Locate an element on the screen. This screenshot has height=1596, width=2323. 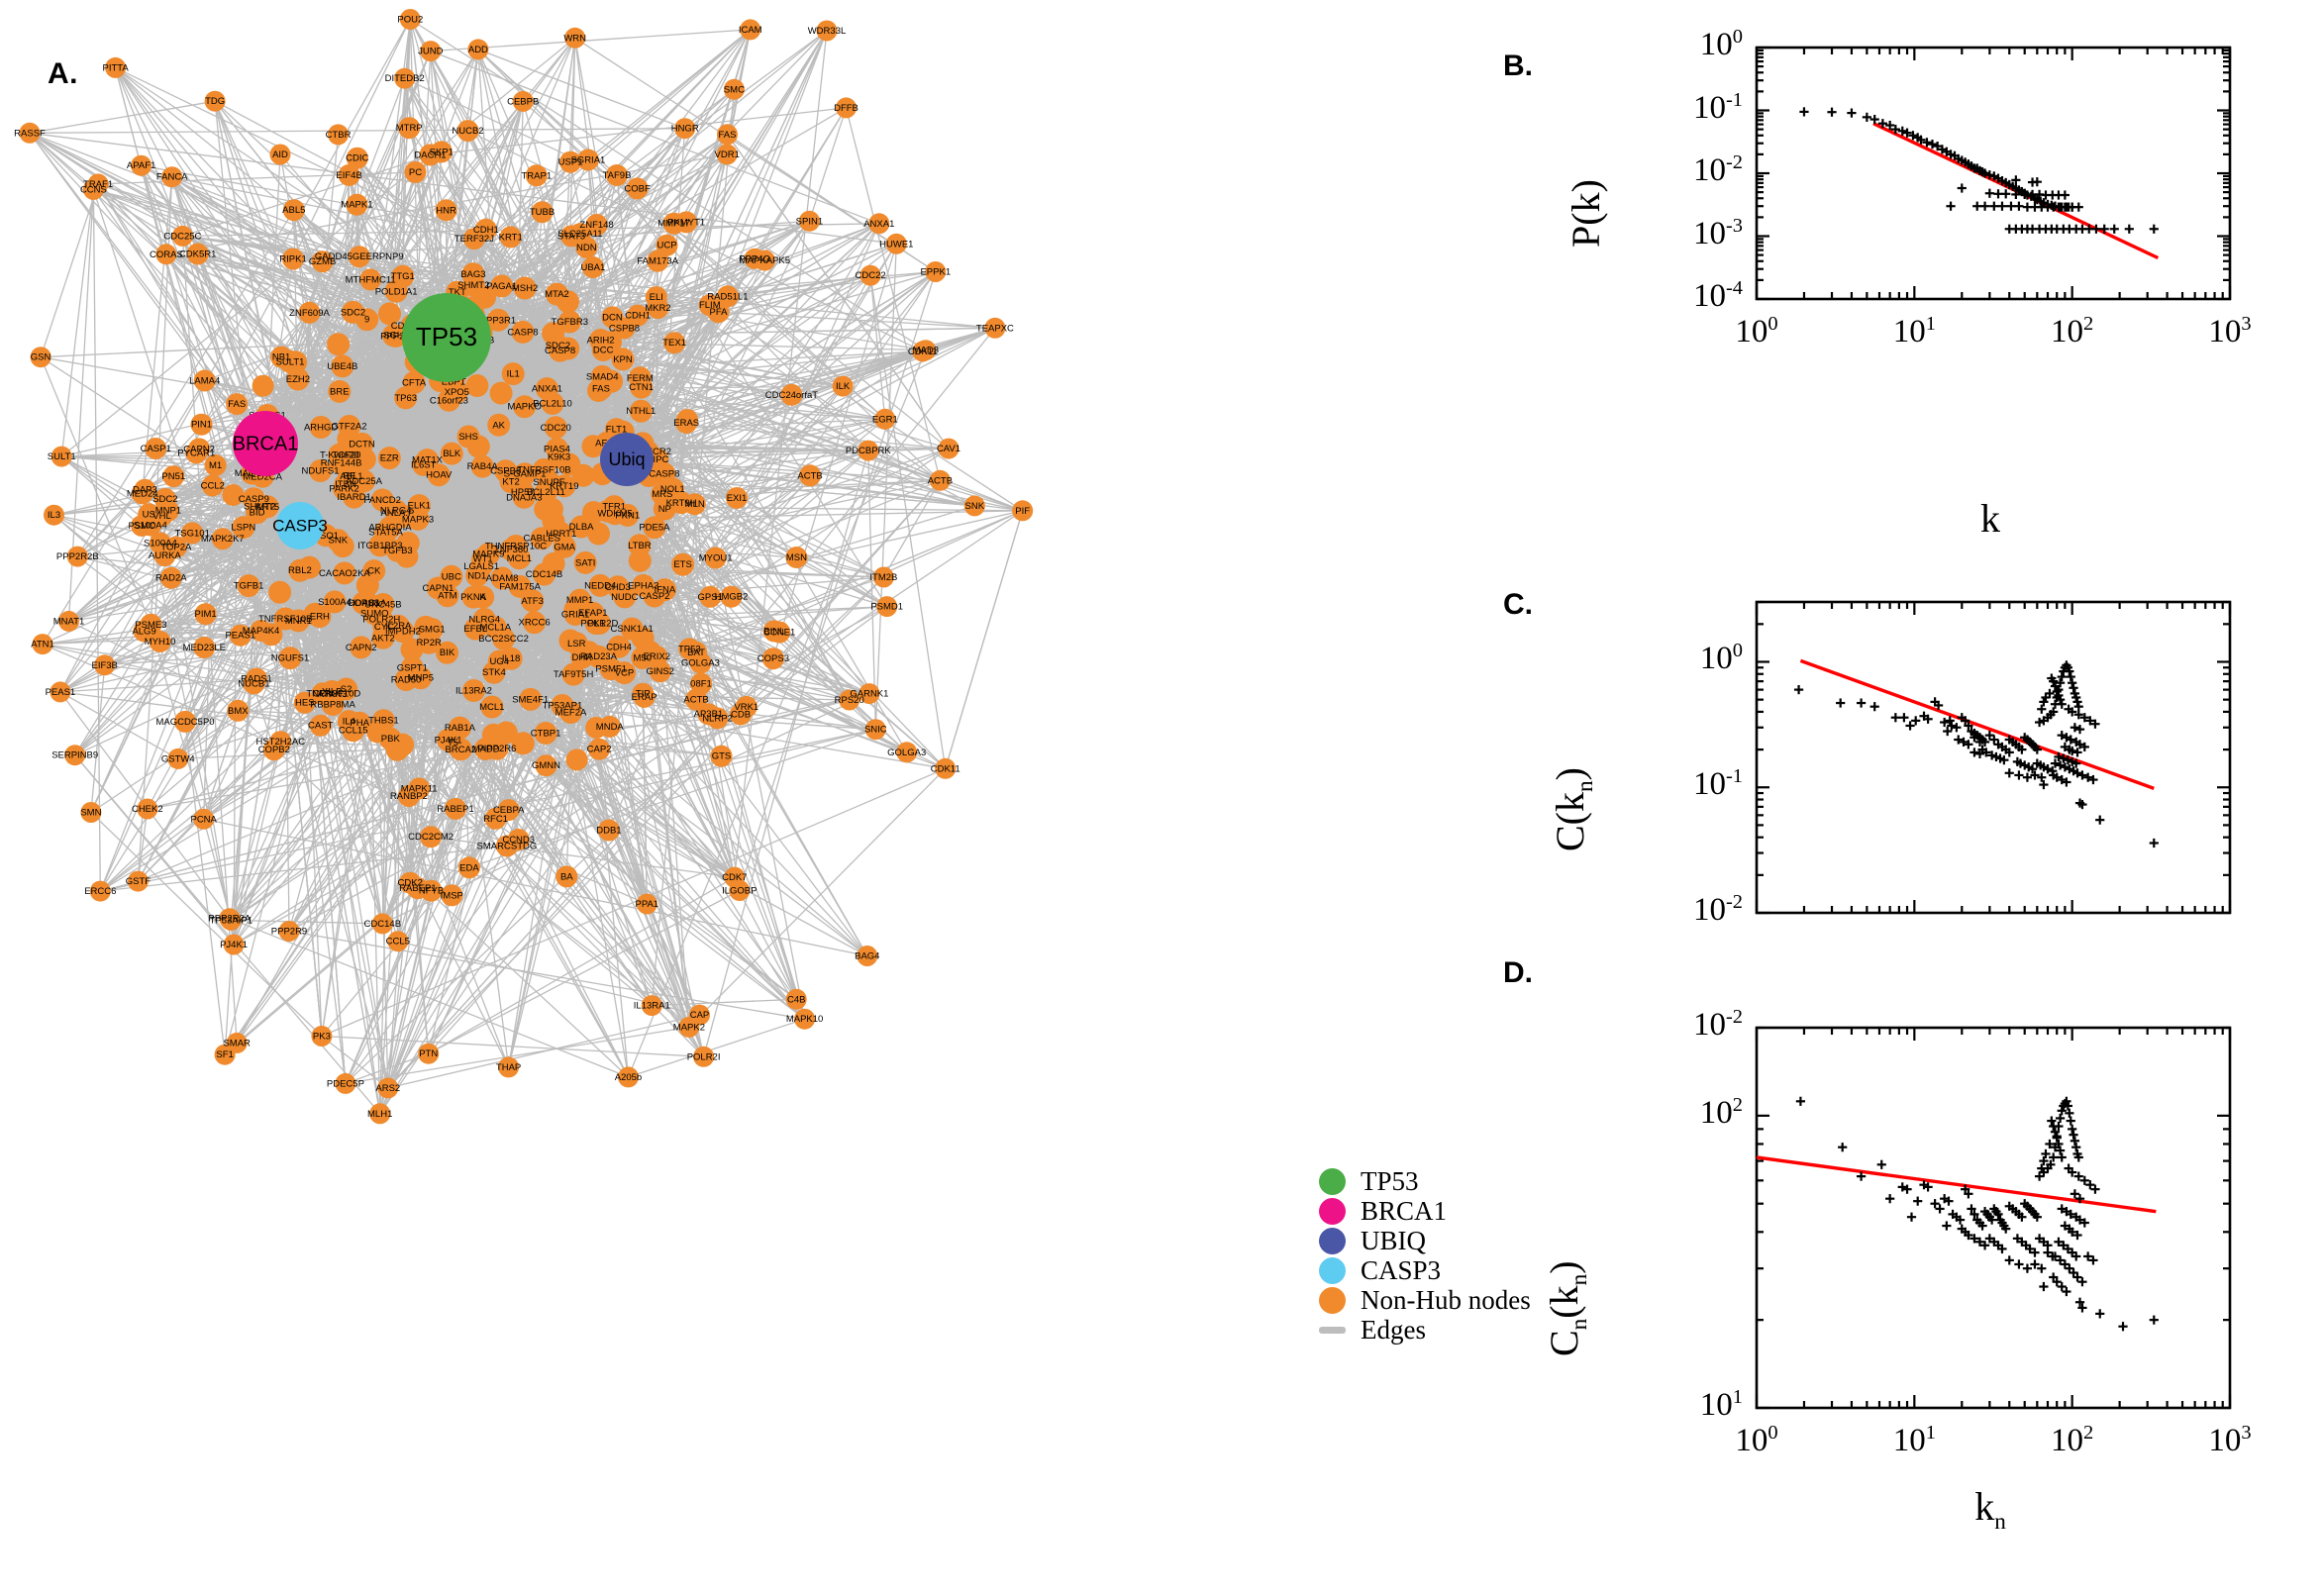
panel-d-plot is located at coordinates (1990, 1218).